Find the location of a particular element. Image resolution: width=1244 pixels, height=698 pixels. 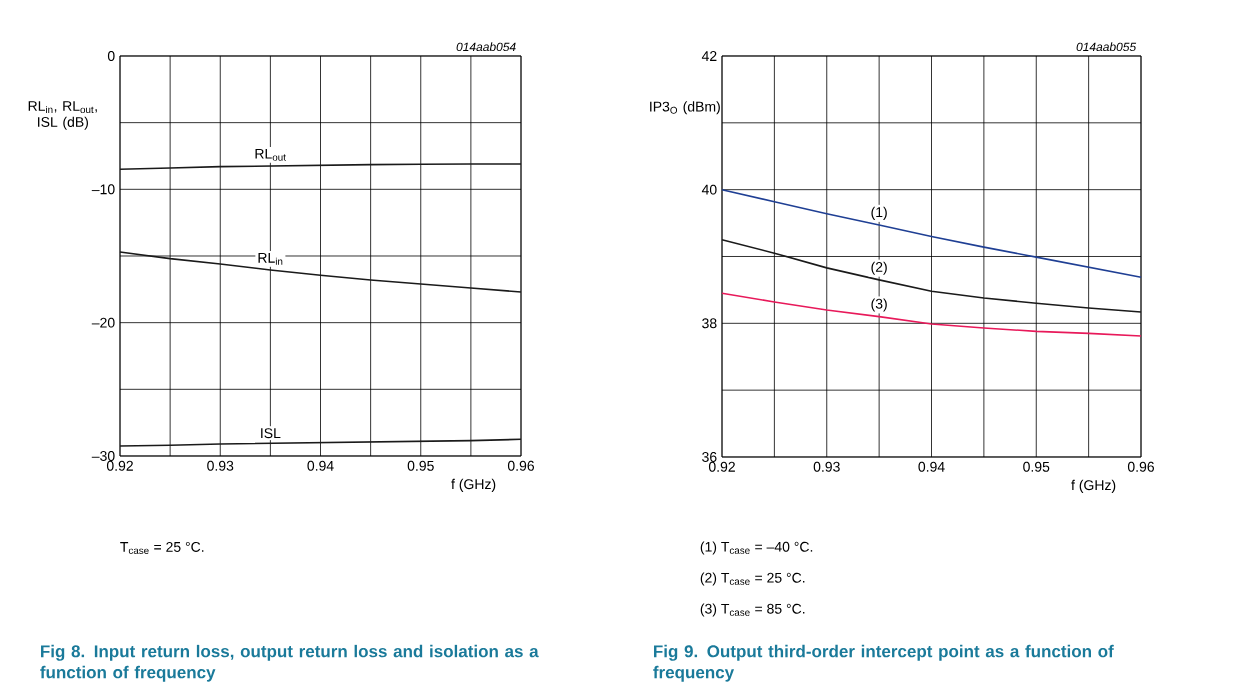

text: T$_{case}$ = 25 °C. is located at coordinates (162, 547).